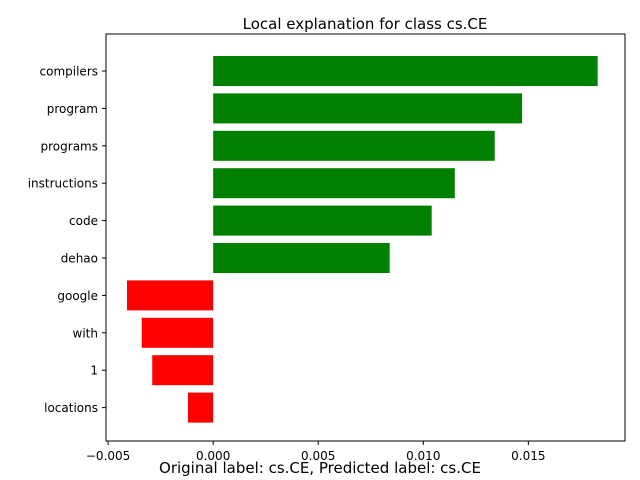  Describe the element at coordinates (85, 333) in the screenshot. I see `y-tick-label: with` at that location.